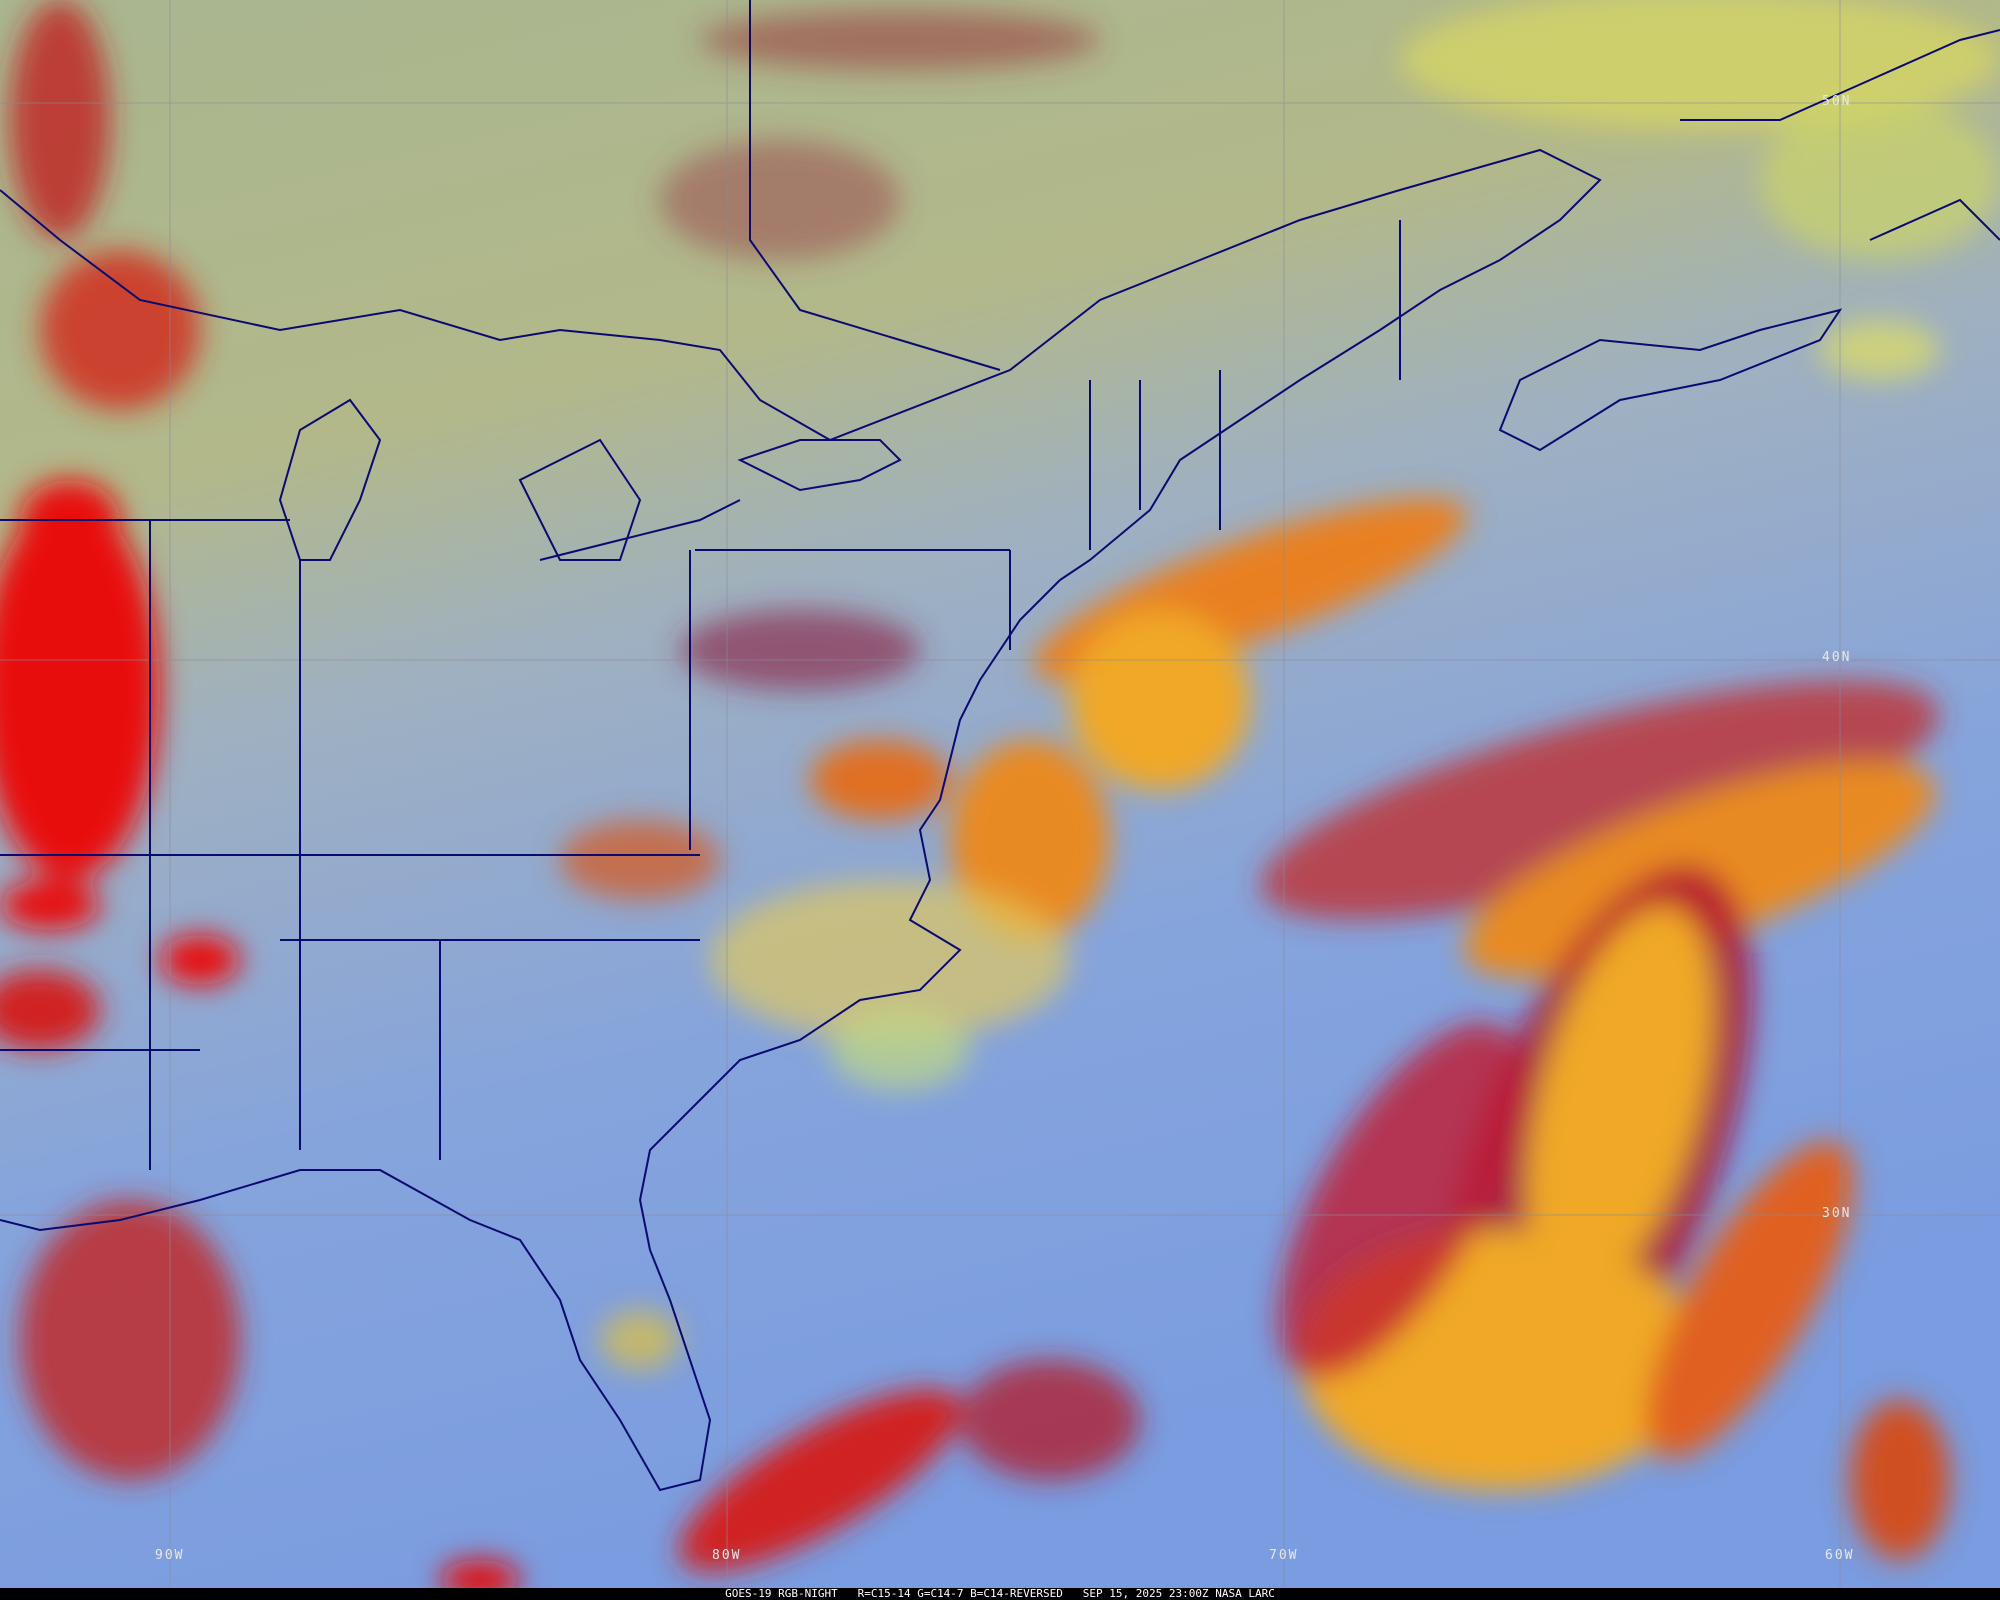  What do you see at coordinates (1837, 657) in the screenshot?
I see `latitude-label-40n: 40N` at bounding box center [1837, 657].